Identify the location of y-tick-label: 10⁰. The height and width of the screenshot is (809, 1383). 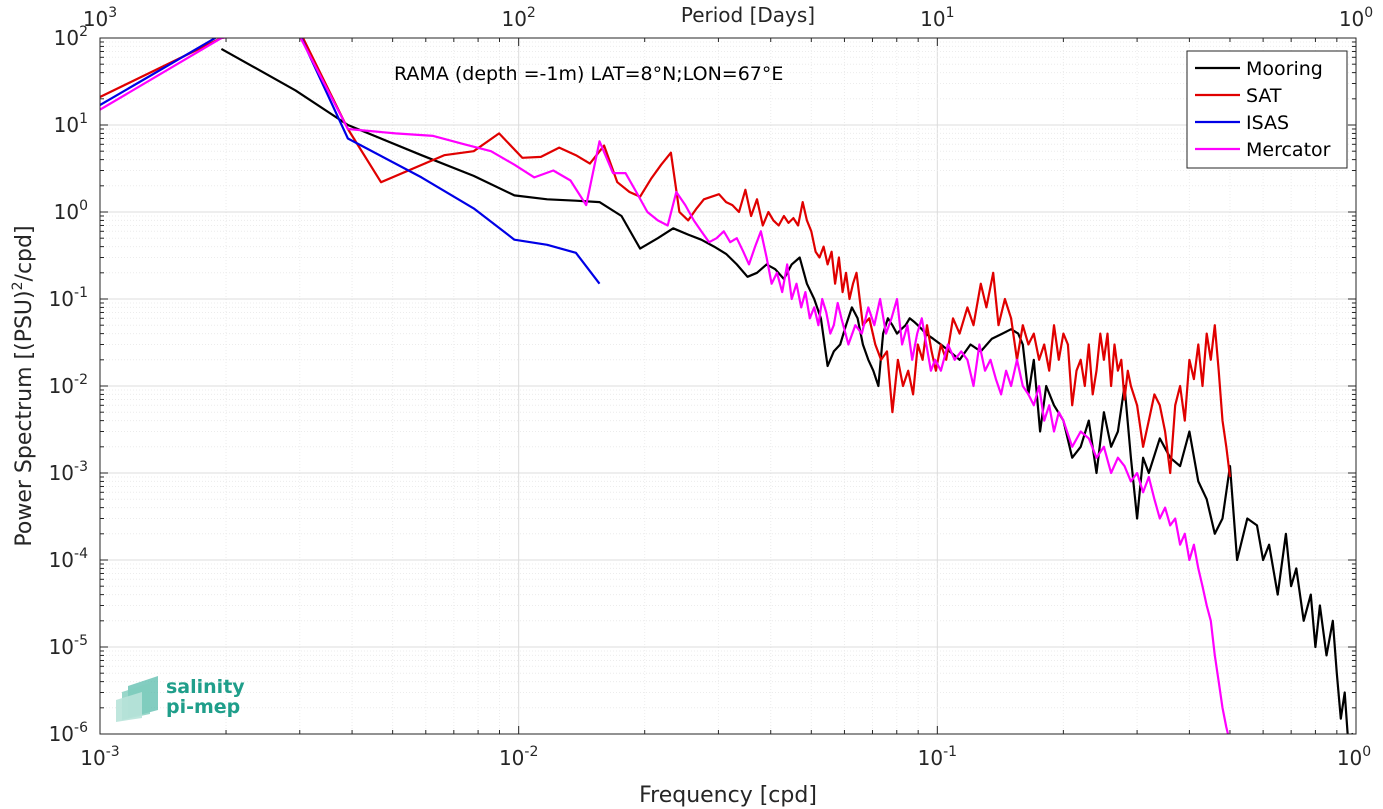
(71, 211).